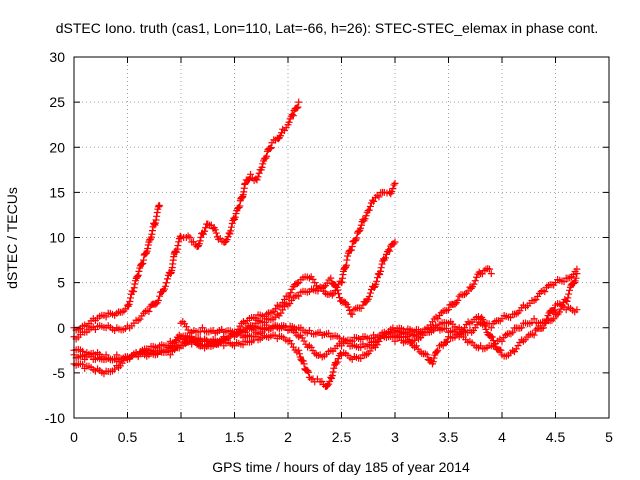 Image resolution: width=640 pixels, height=480 pixels. What do you see at coordinates (449, 437) in the screenshot?
I see `x-tick-label: 3.5` at bounding box center [449, 437].